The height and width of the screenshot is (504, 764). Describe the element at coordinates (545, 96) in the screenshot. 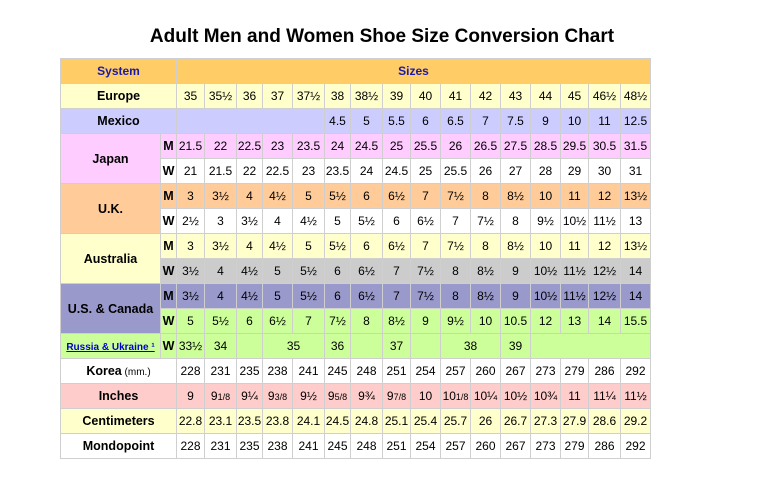

I see `size-cell: 44` at that location.